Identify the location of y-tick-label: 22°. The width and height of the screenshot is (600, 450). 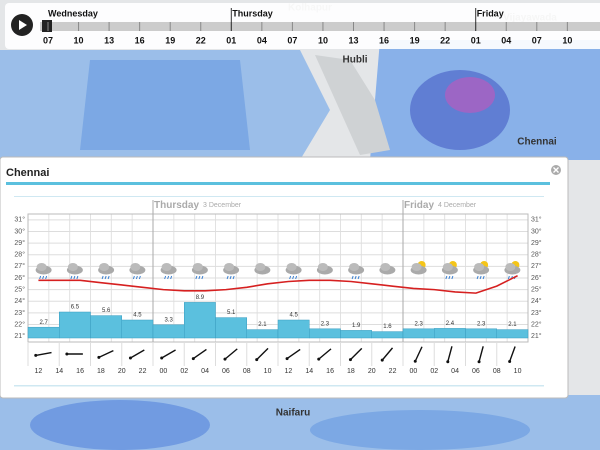
(19, 324).